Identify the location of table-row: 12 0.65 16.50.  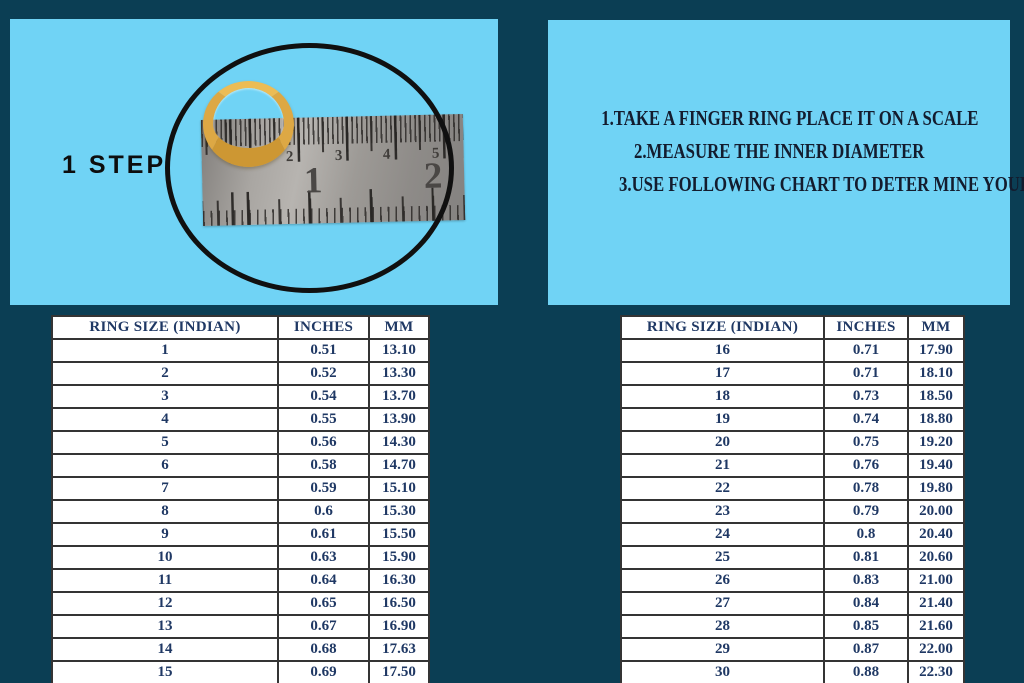
(240, 603).